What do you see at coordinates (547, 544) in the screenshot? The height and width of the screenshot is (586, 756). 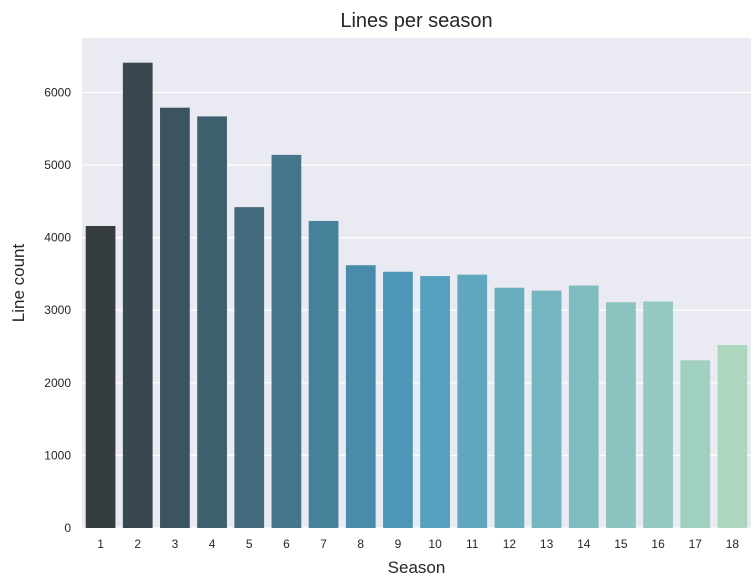 I see `x-tick-label: 13` at bounding box center [547, 544].